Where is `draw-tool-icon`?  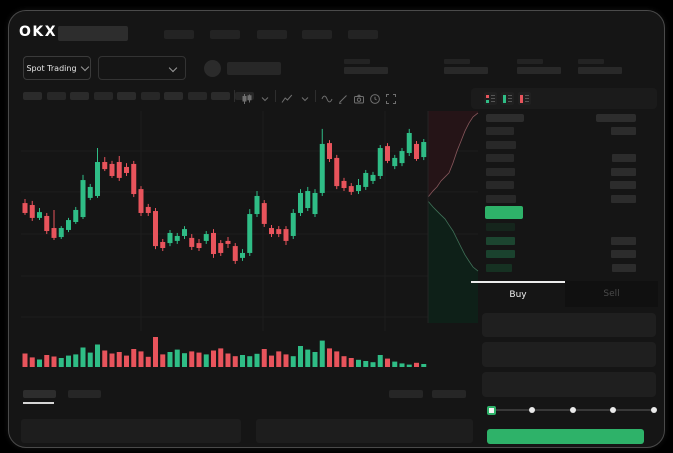 draw-tool-icon is located at coordinates (343, 97).